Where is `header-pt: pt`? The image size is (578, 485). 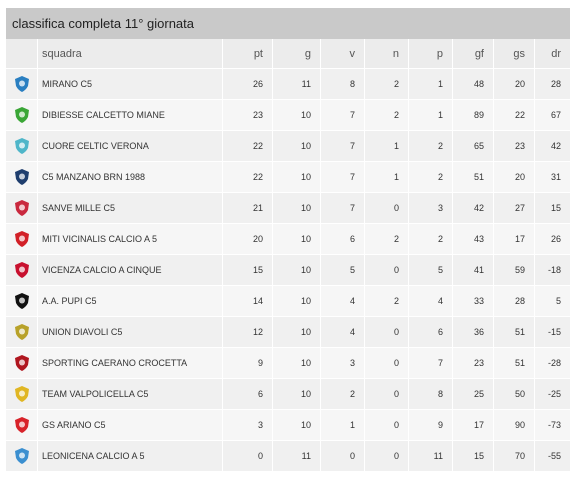 header-pt: pt is located at coordinates (248, 54).